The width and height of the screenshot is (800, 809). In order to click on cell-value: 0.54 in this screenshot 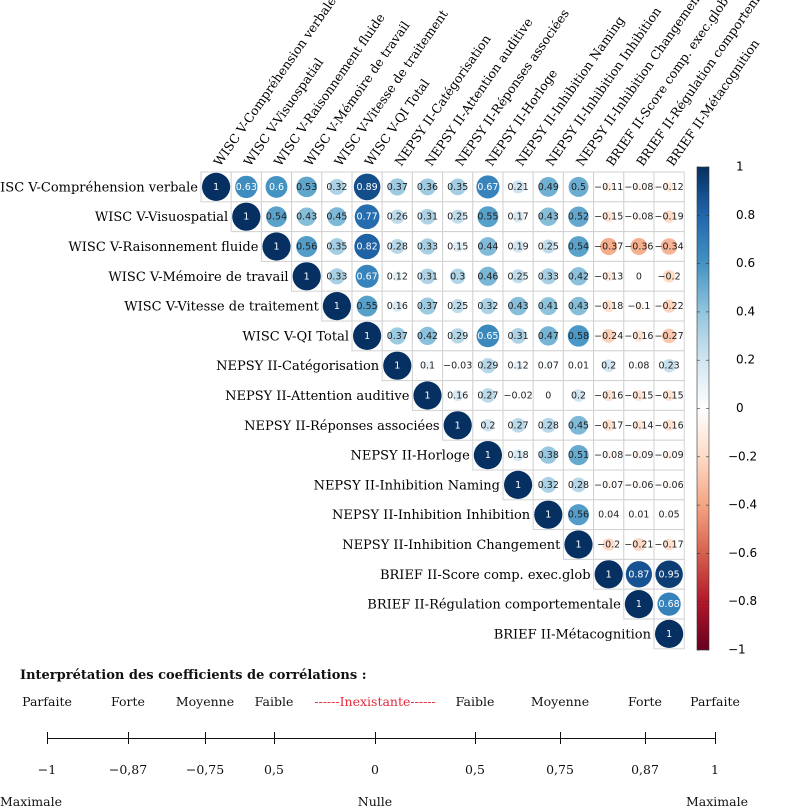, I will do `click(578, 247)`.